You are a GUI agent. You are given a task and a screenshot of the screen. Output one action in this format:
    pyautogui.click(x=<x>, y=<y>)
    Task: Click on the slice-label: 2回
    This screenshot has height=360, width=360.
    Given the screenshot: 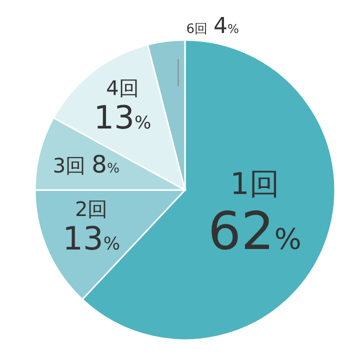 What is the action you would take?
    pyautogui.click(x=91, y=209)
    